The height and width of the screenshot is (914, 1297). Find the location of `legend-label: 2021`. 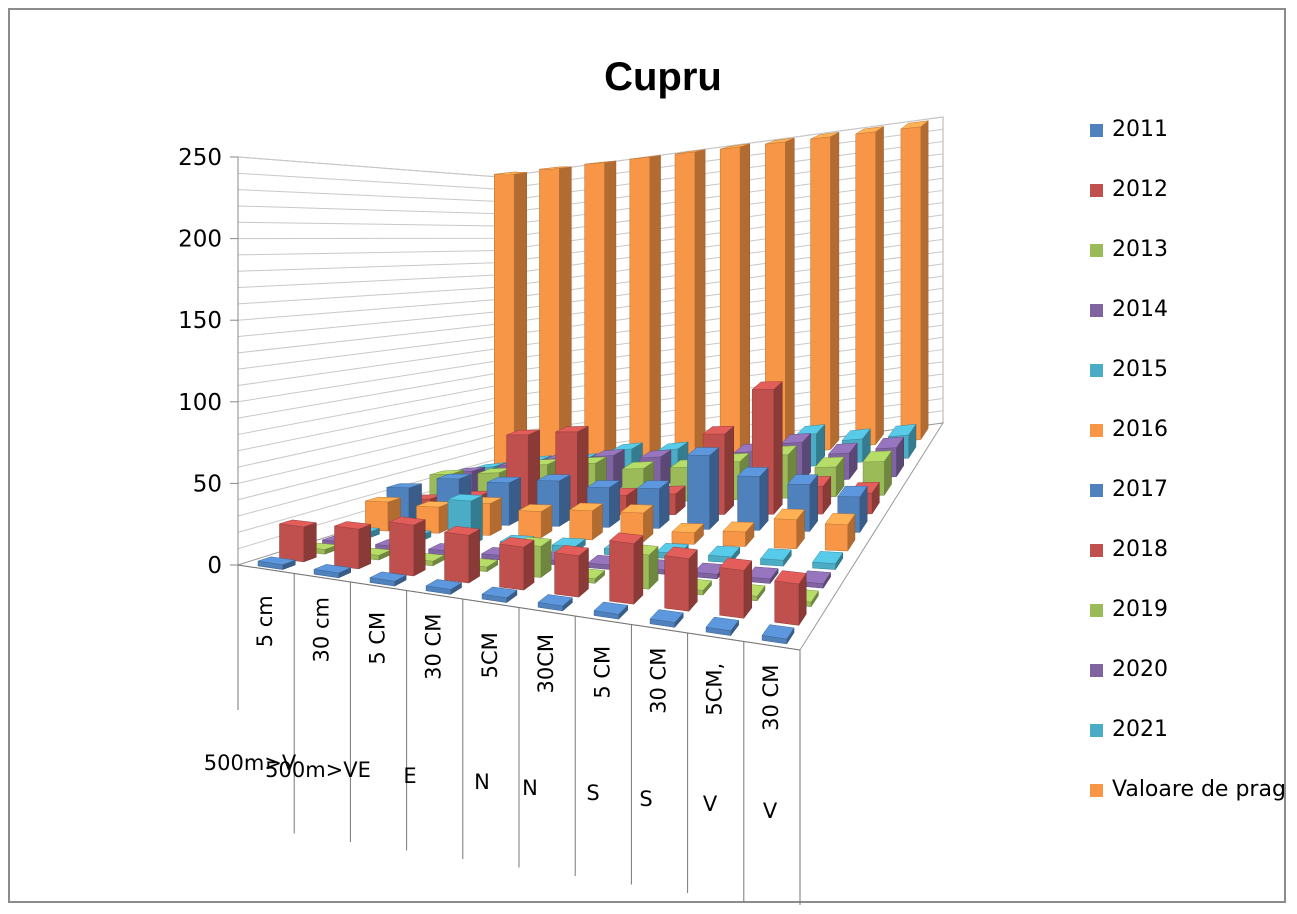

legend-label: 2021 is located at coordinates (1140, 729).